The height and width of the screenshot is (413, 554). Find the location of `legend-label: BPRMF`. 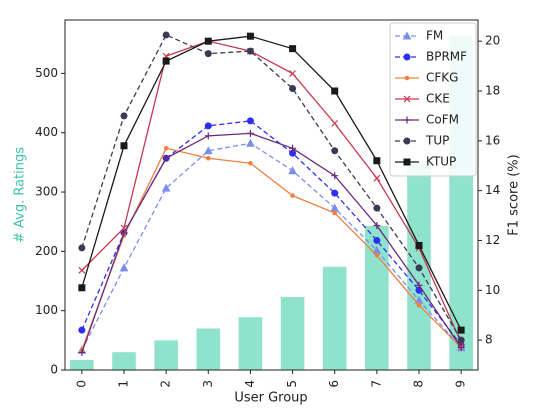

legend-label: BPRMF is located at coordinates (446, 57).